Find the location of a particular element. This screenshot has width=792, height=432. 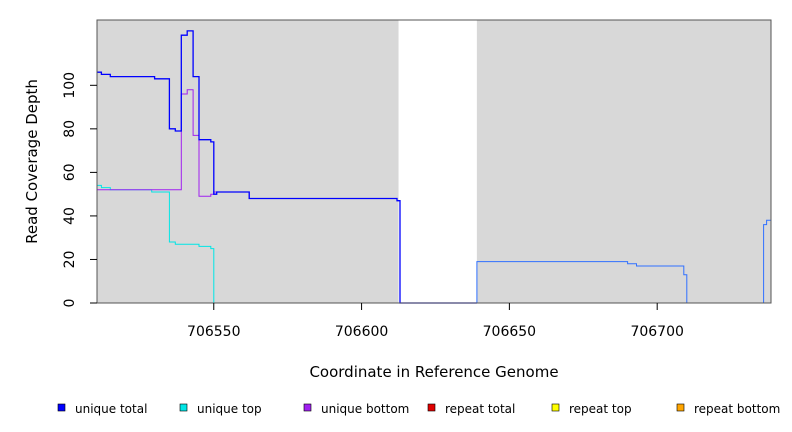

y-tick-label: 60 is located at coordinates (70, 172).